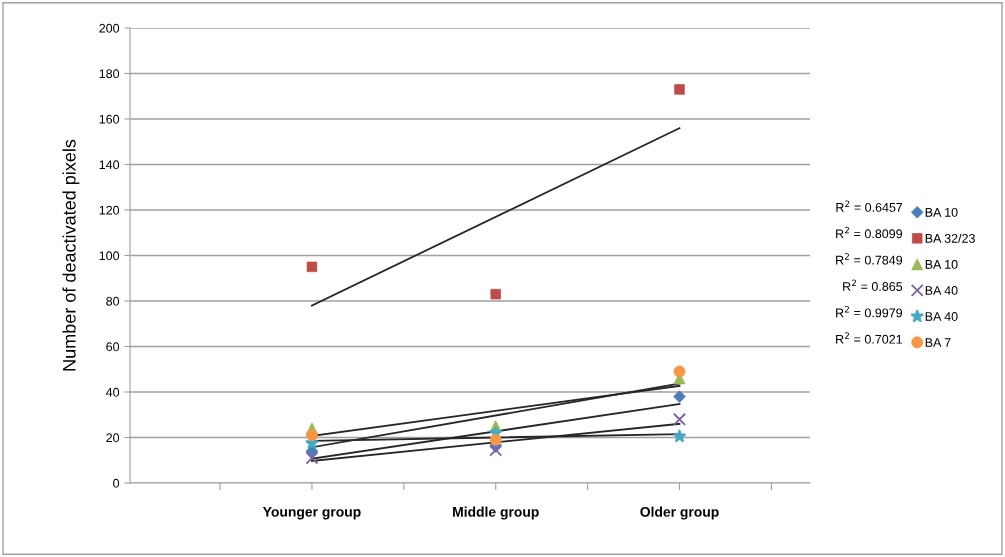  Describe the element at coordinates (679, 513) in the screenshot. I see `x-tick-label: Older group` at that location.